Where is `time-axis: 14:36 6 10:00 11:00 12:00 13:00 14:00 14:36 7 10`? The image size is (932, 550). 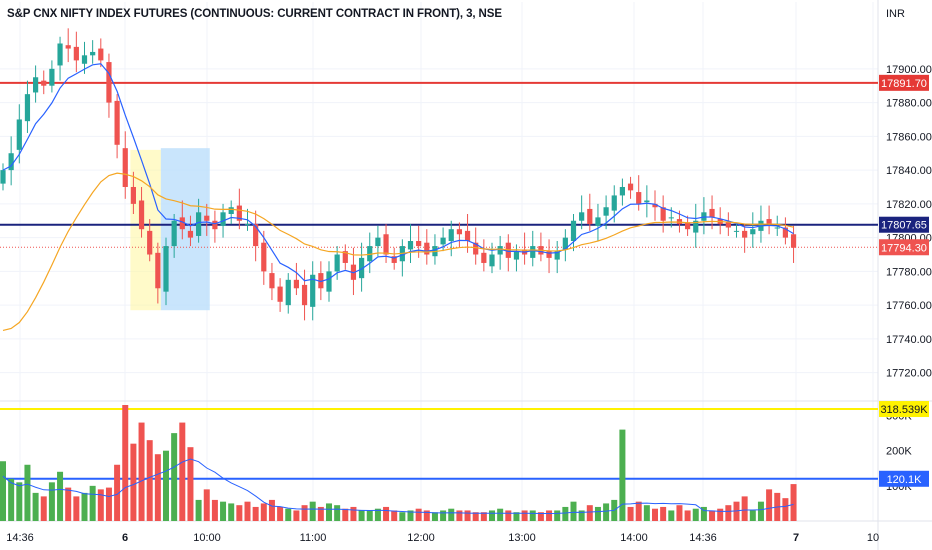 time-axis: 14:36 6 10:00 11:00 12:00 13:00 14:00 14:36 7 10 is located at coordinates (442, 538).